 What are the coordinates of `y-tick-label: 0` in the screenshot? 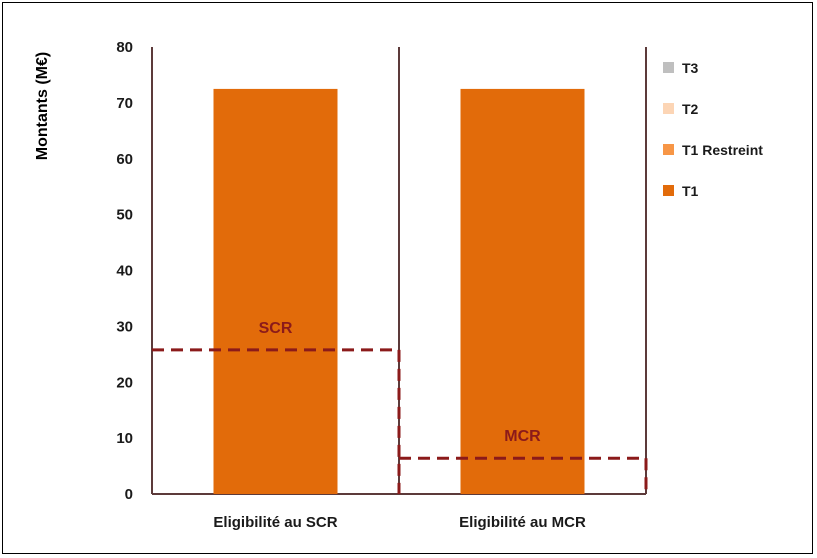 It's located at (129, 494).